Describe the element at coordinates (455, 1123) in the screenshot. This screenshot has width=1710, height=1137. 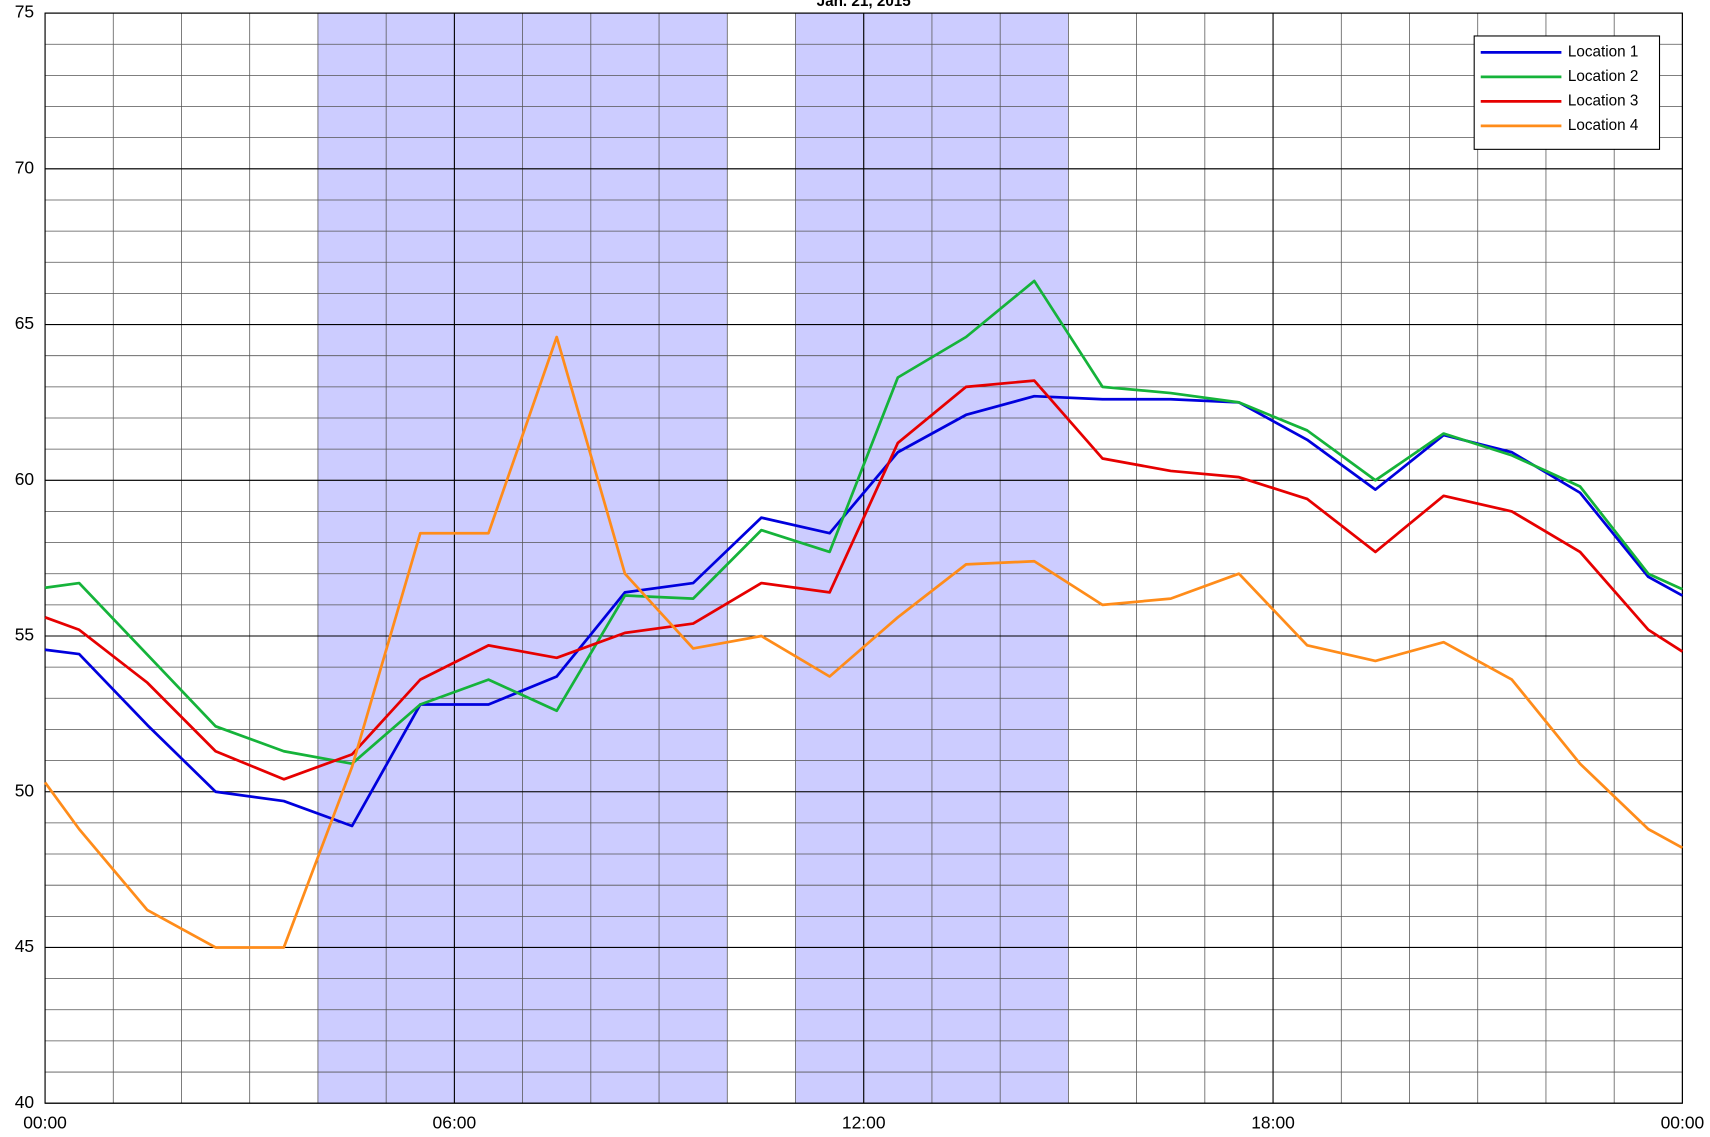
I see `x-tick-label: 06:00` at that location.